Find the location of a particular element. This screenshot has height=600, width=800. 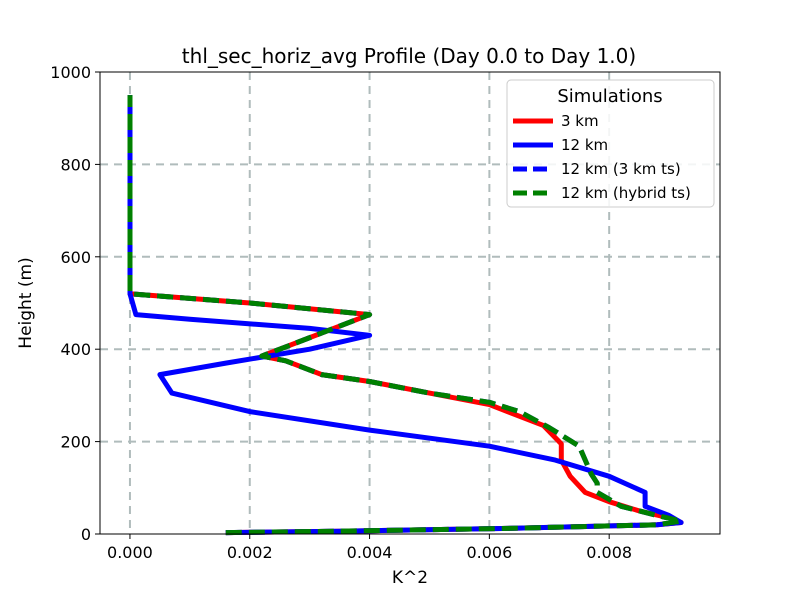

y-tick-label: 800 is located at coordinates (75, 164).